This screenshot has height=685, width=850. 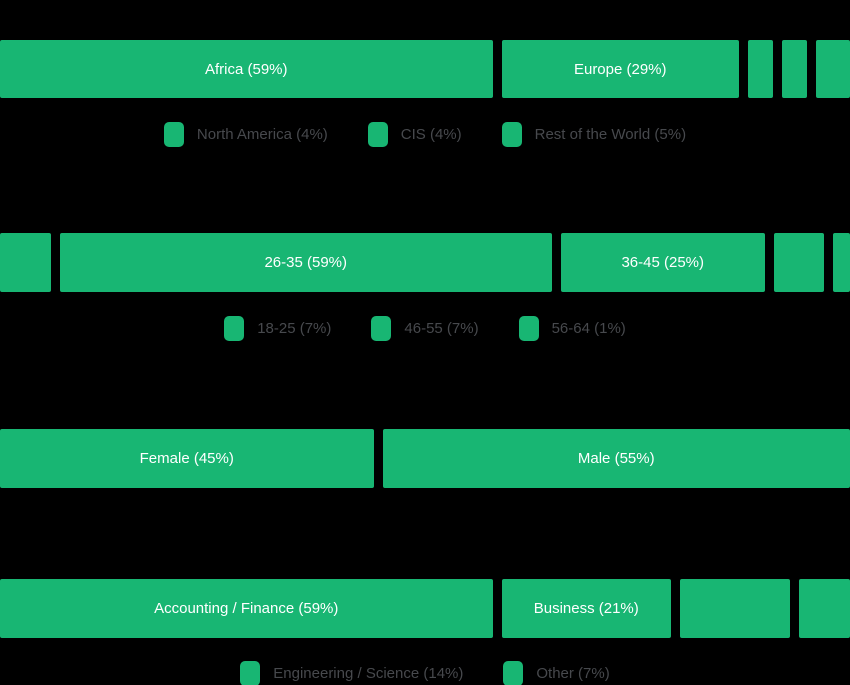 What do you see at coordinates (616, 458) in the screenshot?
I see `bar-segment-male: Male (55%)` at bounding box center [616, 458].